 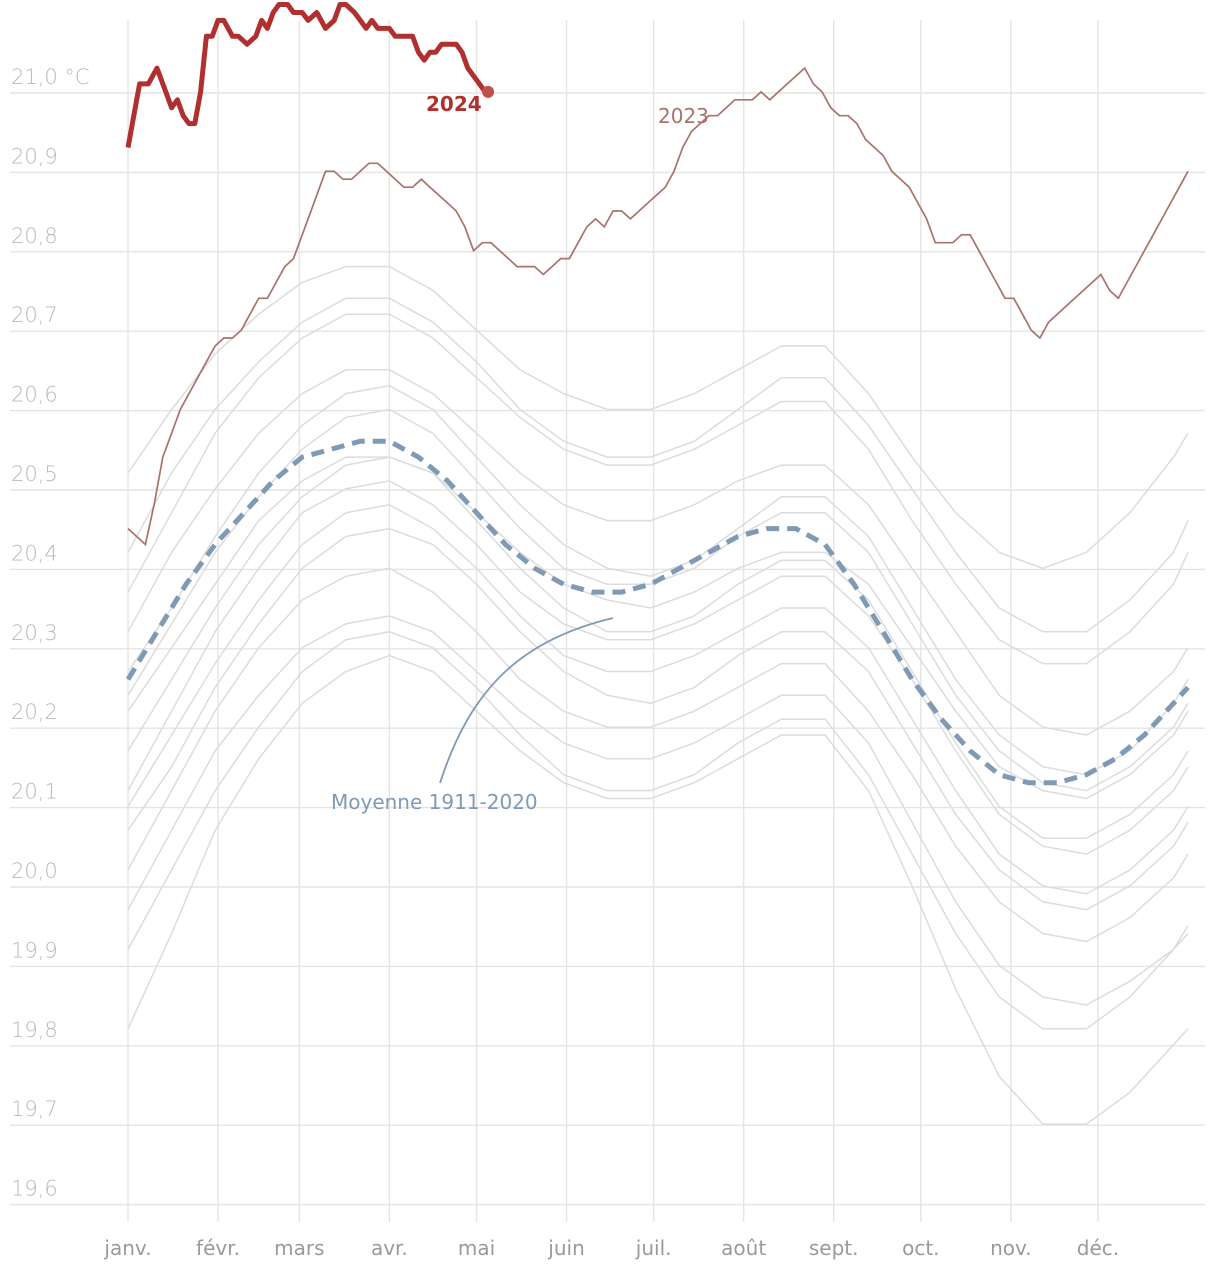 What do you see at coordinates (488, 91) in the screenshot?
I see `series-2024-end-dot` at bounding box center [488, 91].